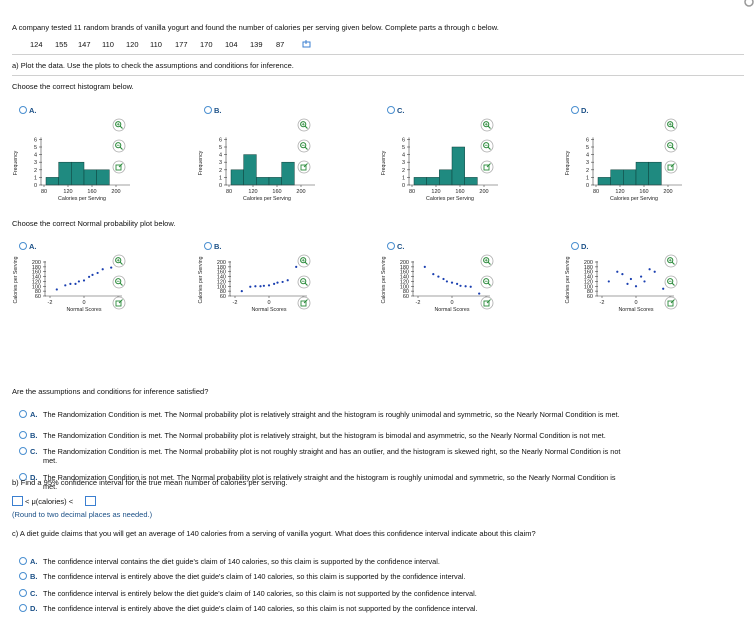 This screenshot has height=644, width=756. I want to click on histogram-ytick: 1, so click(220, 178).